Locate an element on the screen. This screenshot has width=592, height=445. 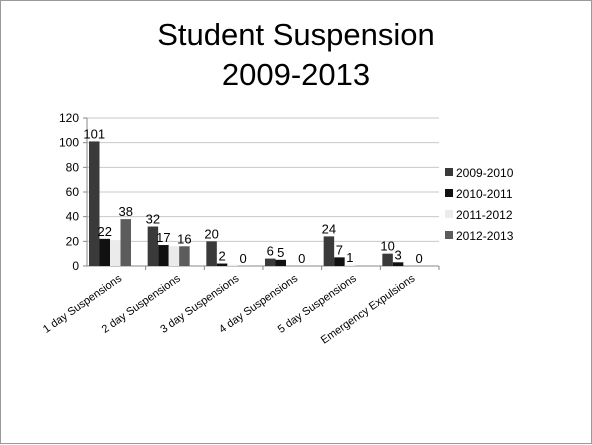
legend-label: 2009-2010 is located at coordinates (485, 173).